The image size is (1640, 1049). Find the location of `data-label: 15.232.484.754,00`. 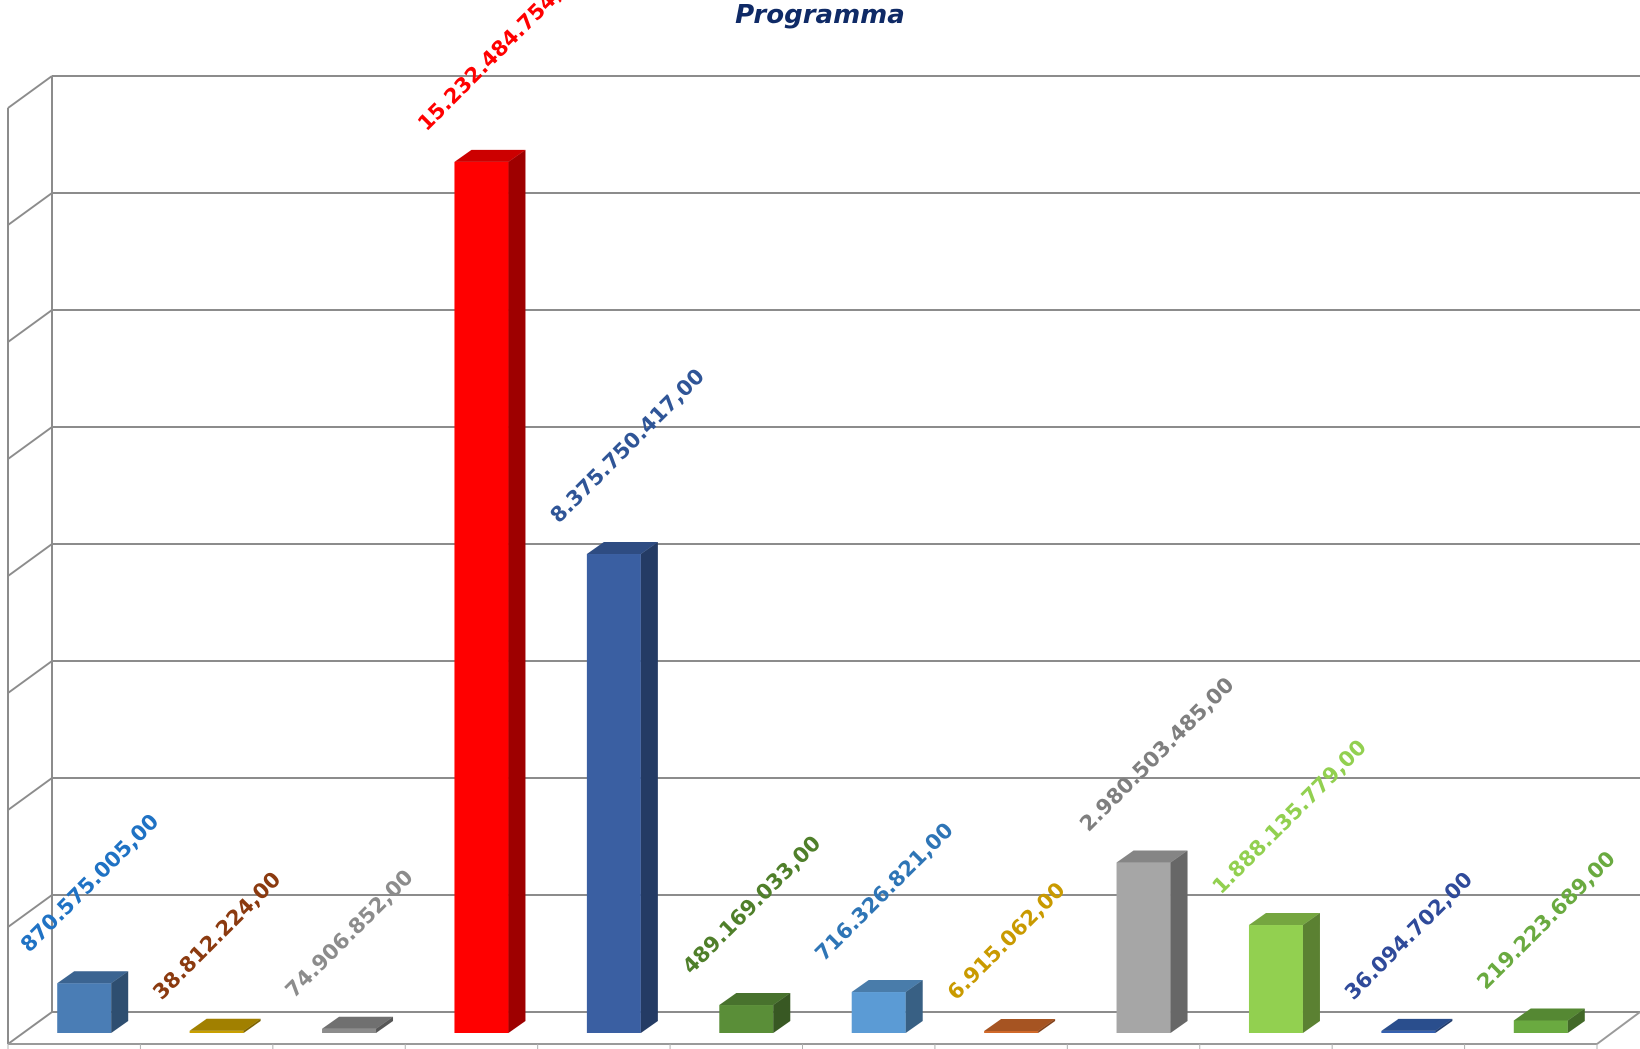

data-label: 15.232.484.754,00 is located at coordinates (500, 67).